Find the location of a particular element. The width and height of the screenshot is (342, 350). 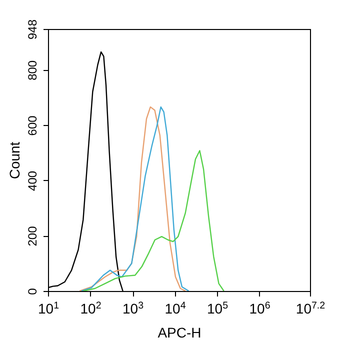

y-tick-label: 800 is located at coordinates (33, 70).